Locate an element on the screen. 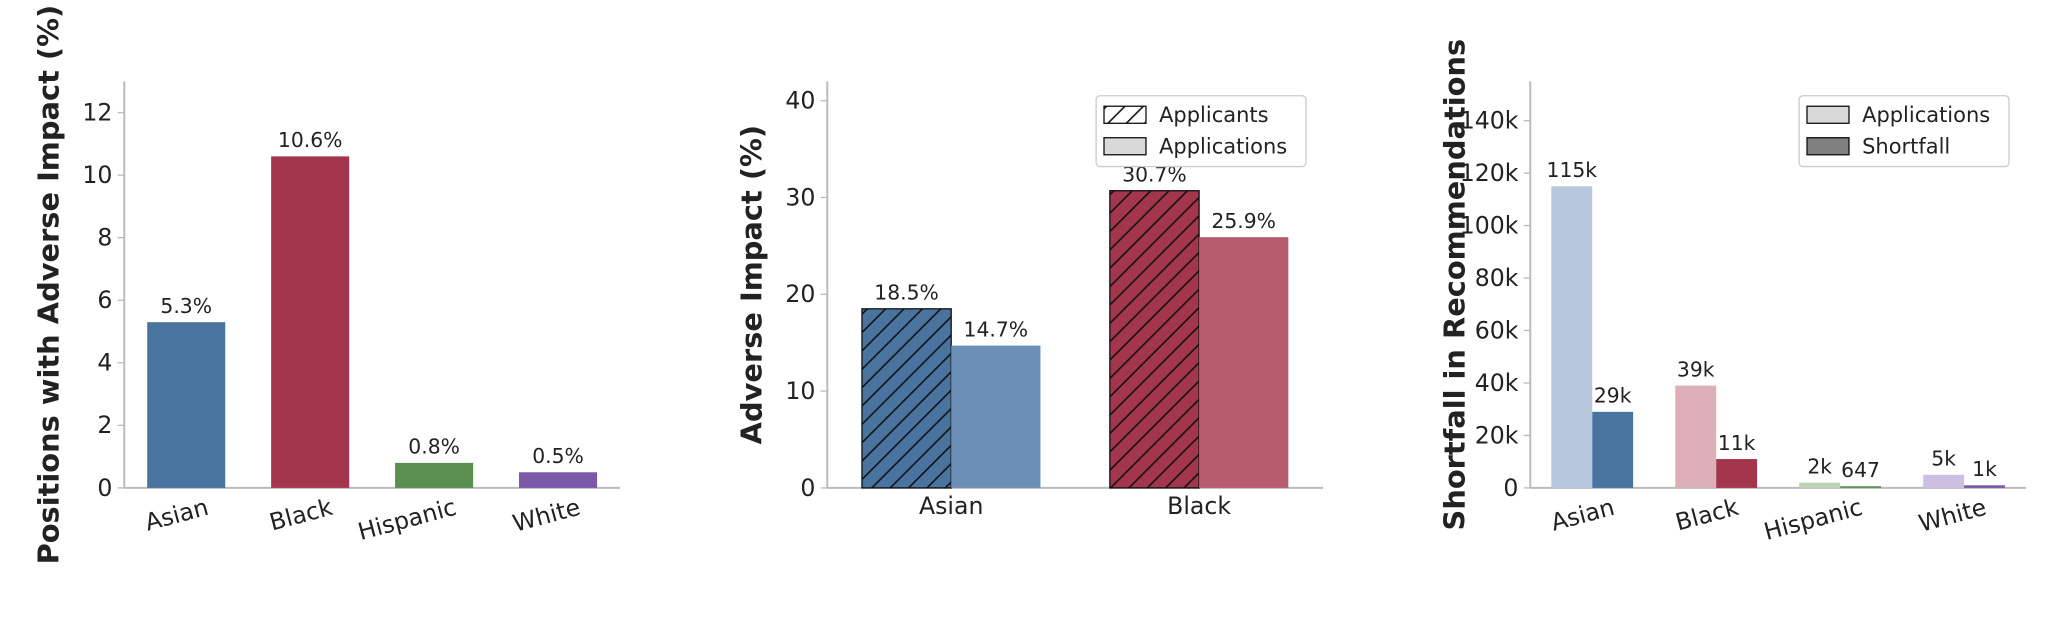  y-tick-label: 140k is located at coordinates (1489, 121).